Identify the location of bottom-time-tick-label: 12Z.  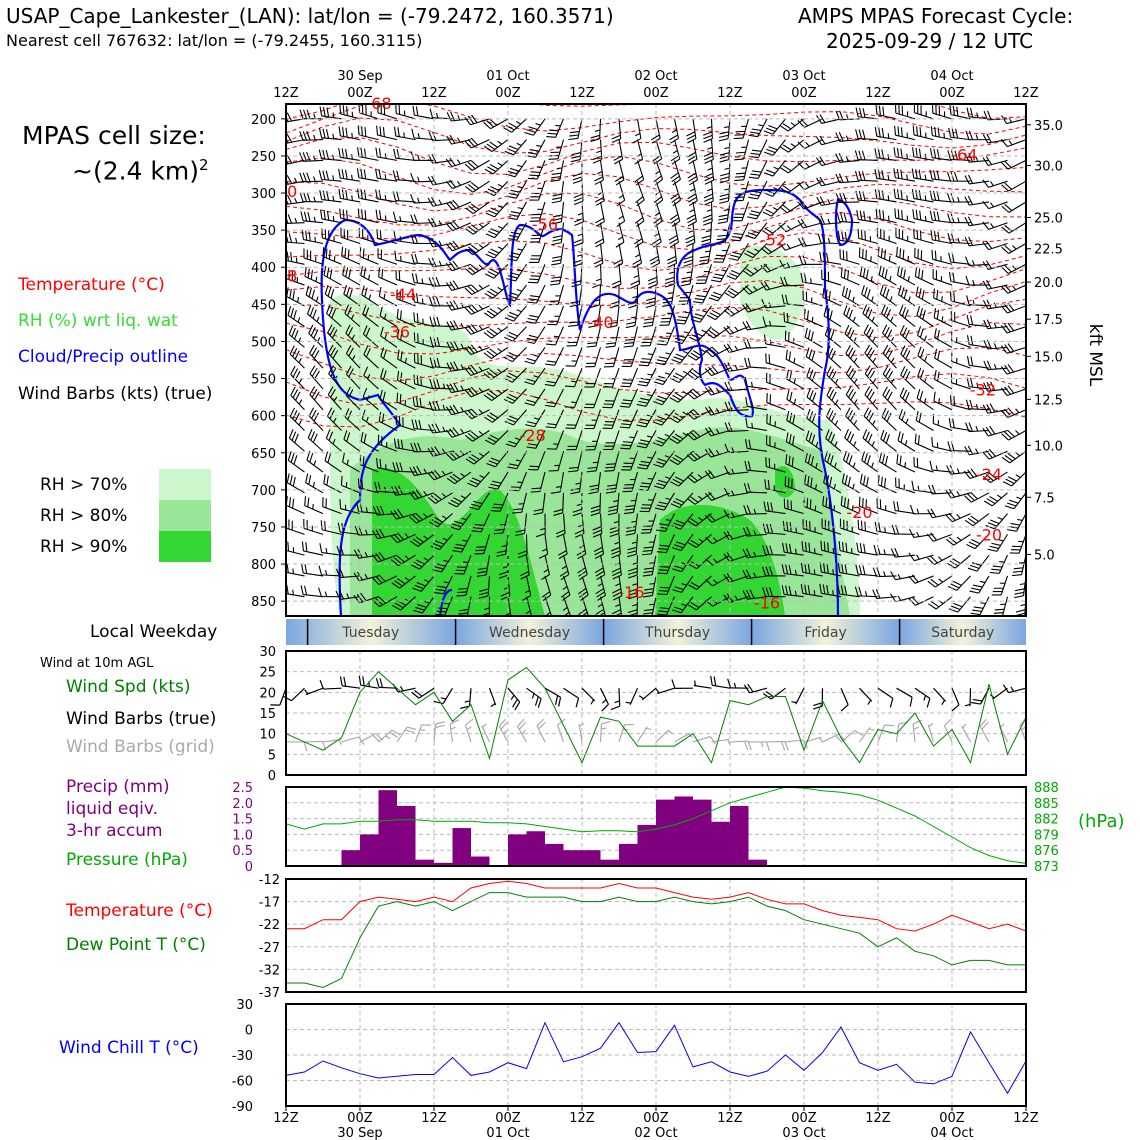
(730, 1118).